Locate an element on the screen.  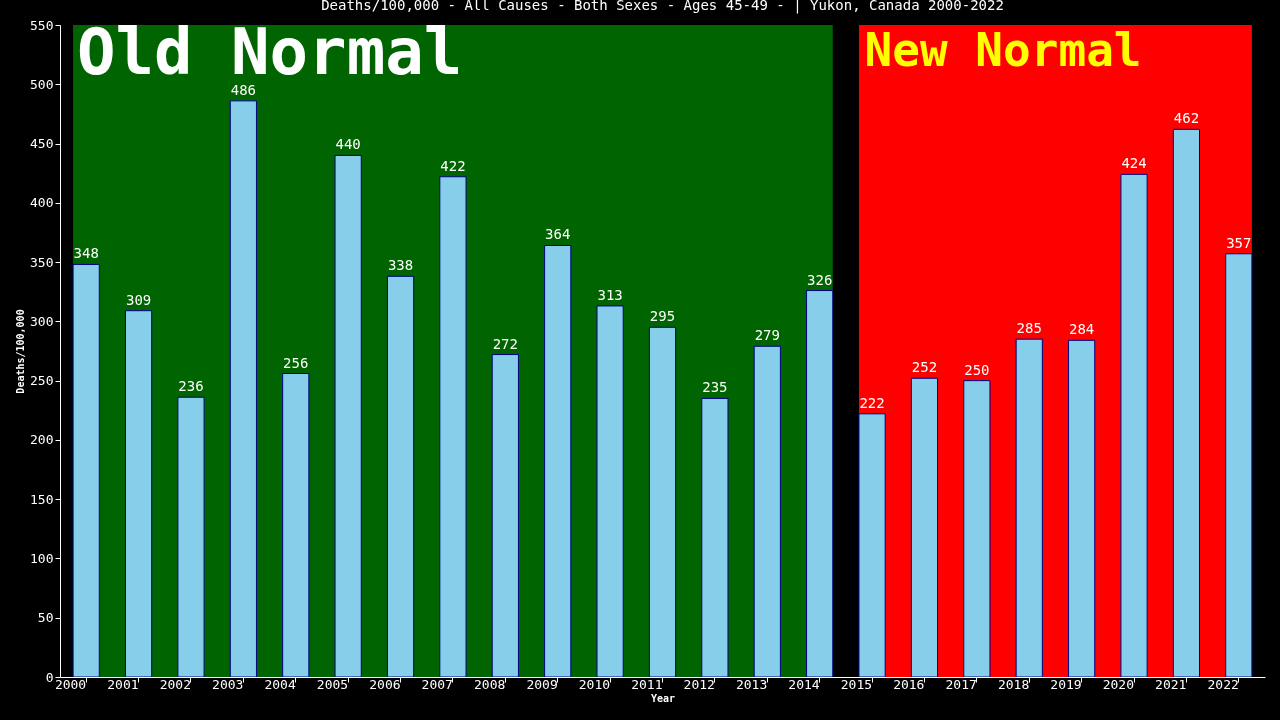
data-label: 348 is located at coordinates (86, 253).